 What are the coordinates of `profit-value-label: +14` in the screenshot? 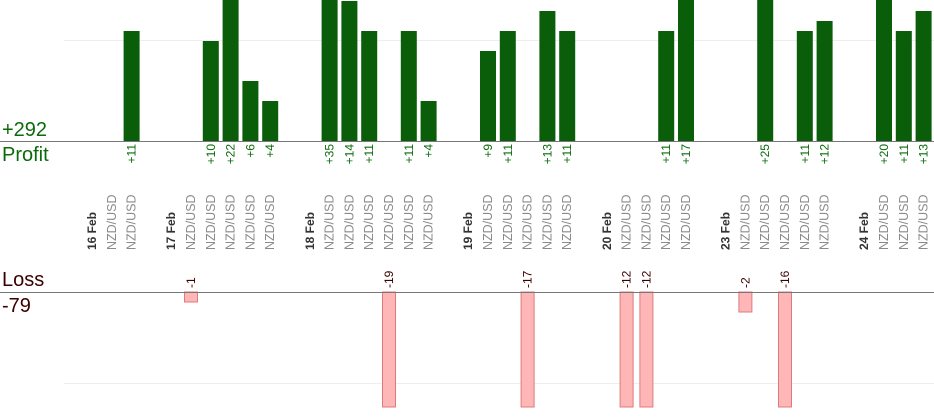 It's located at (349, 154).